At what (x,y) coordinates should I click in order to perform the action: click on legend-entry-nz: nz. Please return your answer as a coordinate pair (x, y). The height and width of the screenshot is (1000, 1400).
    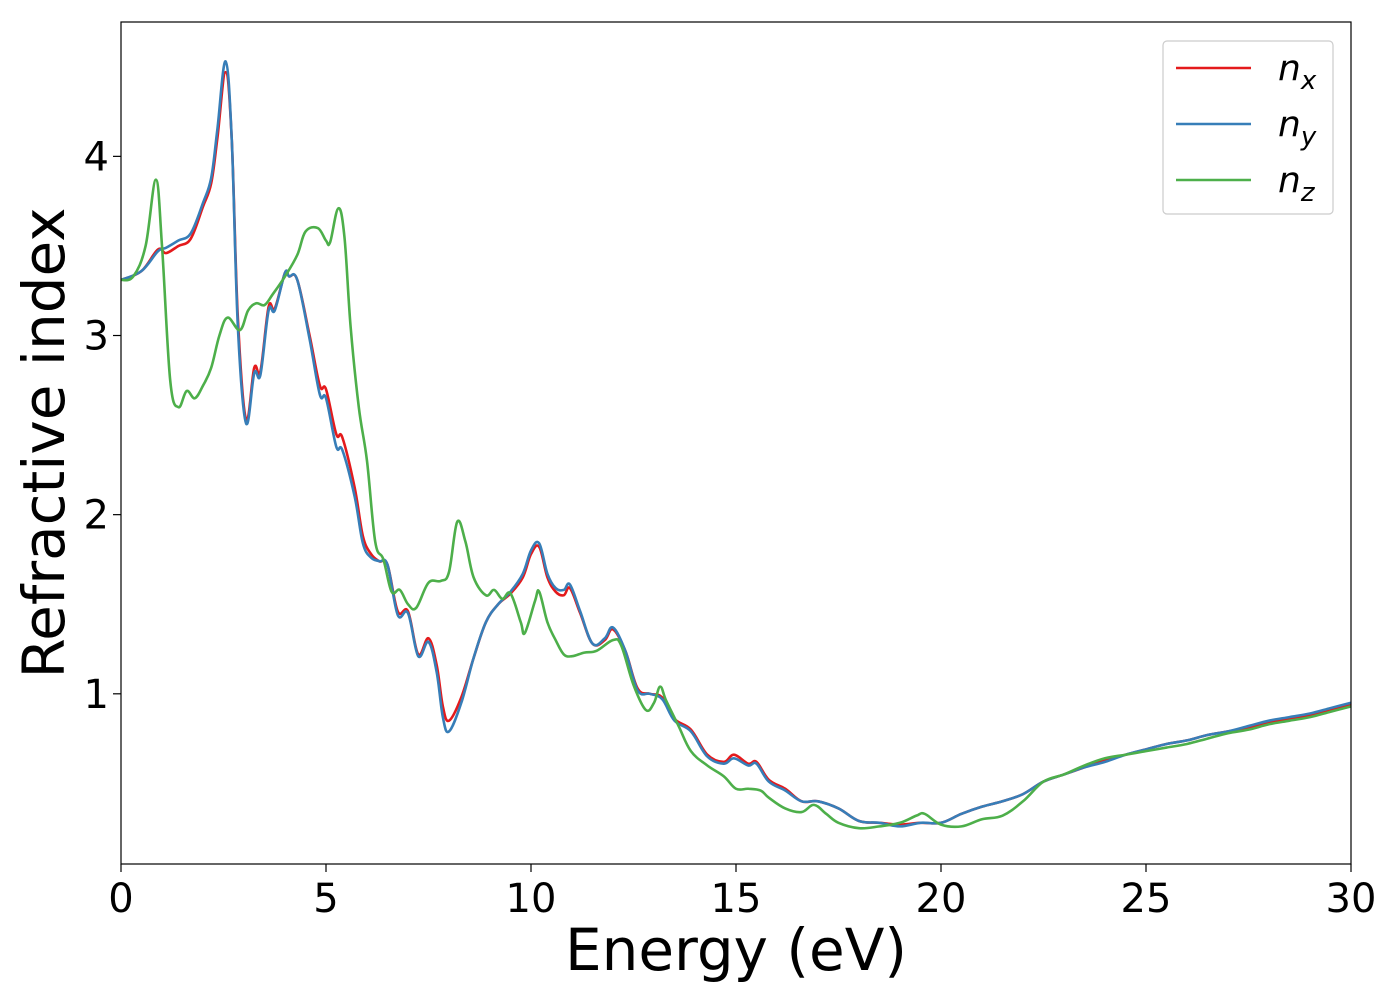
    Looking at the image, I should click on (1246, 184).